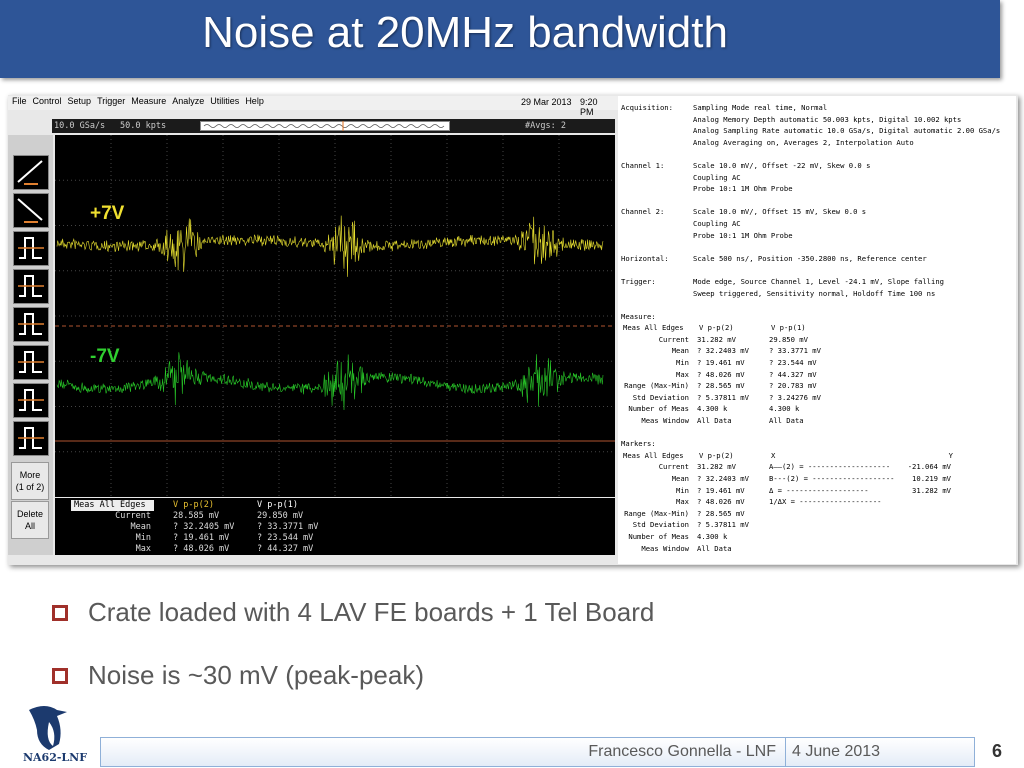  What do you see at coordinates (931, 478) in the screenshot?
I see `info-cell: 10.219 mV` at bounding box center [931, 478].